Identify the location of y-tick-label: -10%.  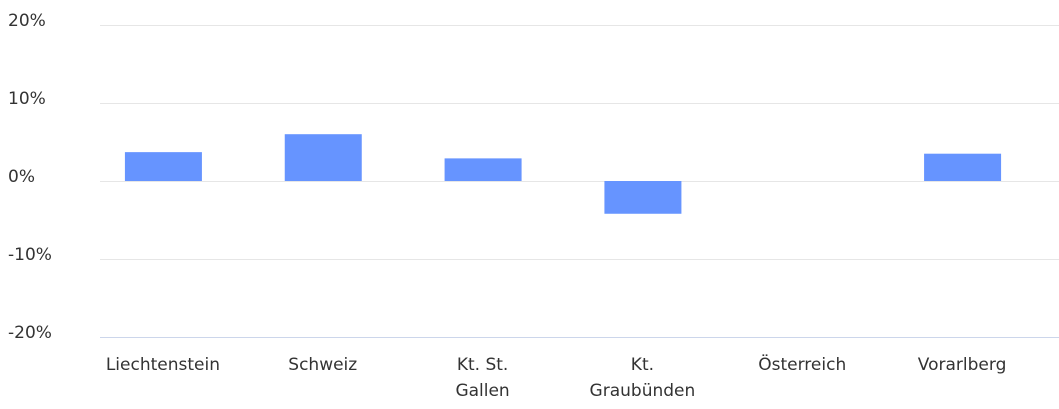
(30, 255).